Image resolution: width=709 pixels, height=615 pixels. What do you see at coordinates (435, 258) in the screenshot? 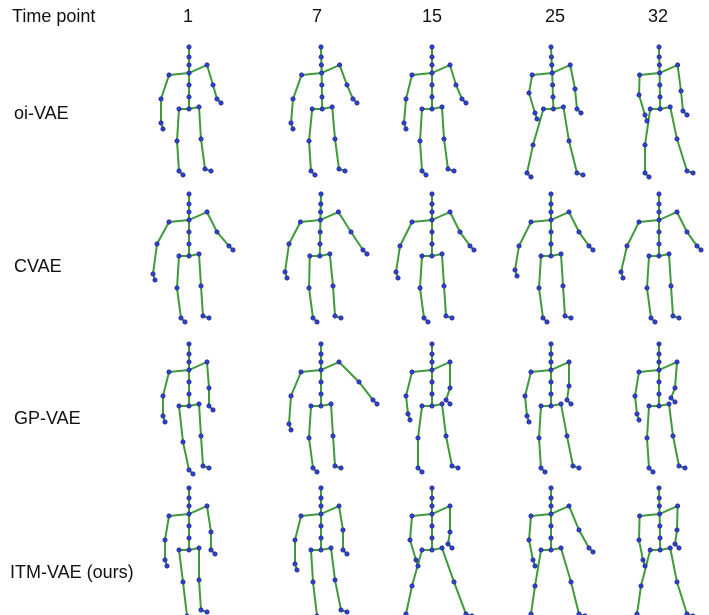
I see `skeleton-cvae-t15` at bounding box center [435, 258].